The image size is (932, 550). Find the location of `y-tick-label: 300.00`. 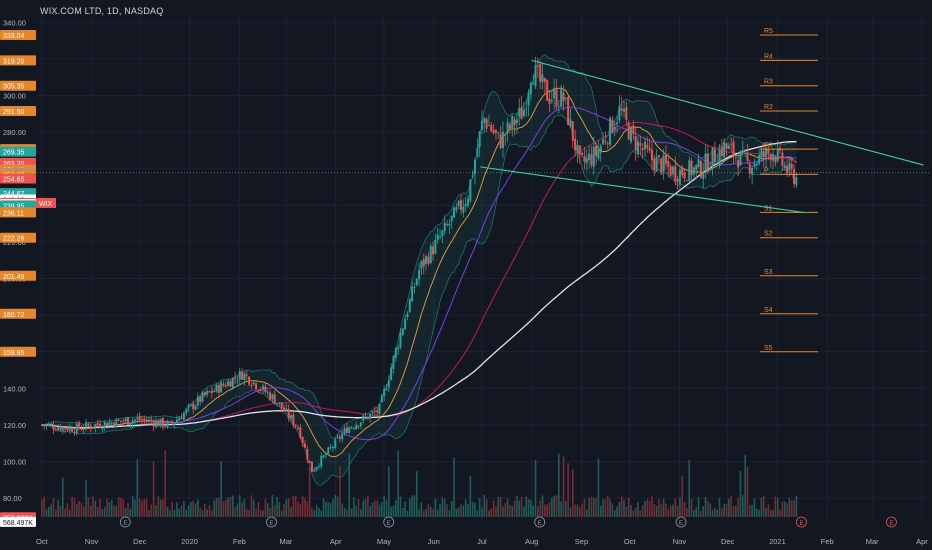

y-tick-label: 300.00 is located at coordinates (14, 96).